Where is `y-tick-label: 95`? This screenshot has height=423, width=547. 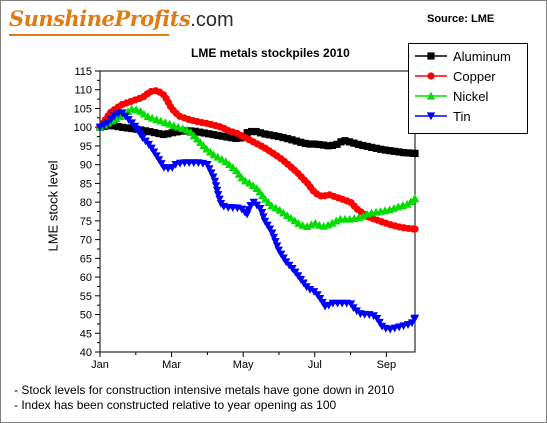 y-tick-label: 95 is located at coordinates (86, 147).